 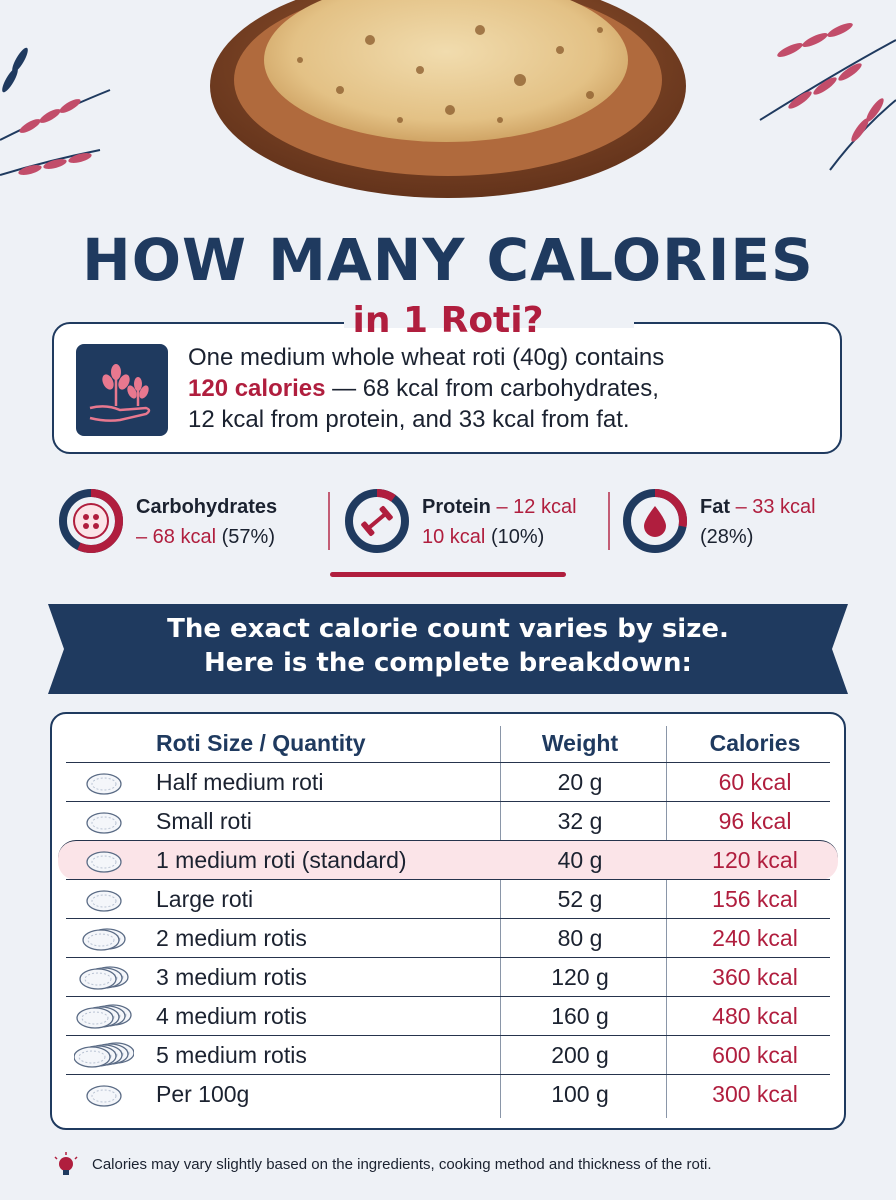 What do you see at coordinates (448, 1016) in the screenshot?
I see `table-row: 4 medium rotis 160 g 480 kcal` at bounding box center [448, 1016].